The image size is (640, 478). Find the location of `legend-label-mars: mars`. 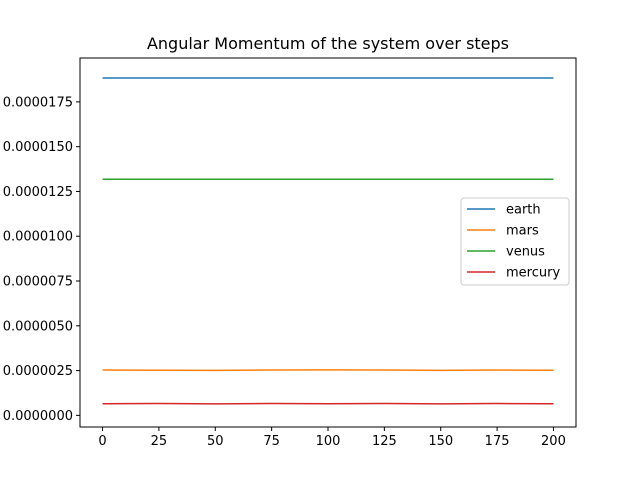

legend-label-mars: mars is located at coordinates (522, 231).